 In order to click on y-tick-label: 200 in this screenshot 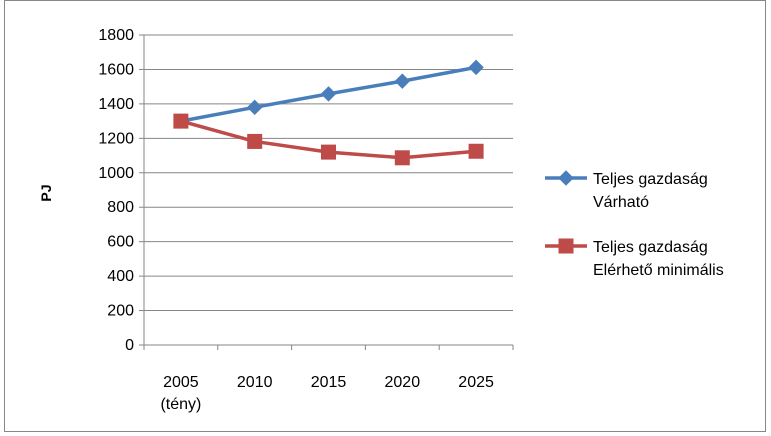, I will do `click(120, 311)`.